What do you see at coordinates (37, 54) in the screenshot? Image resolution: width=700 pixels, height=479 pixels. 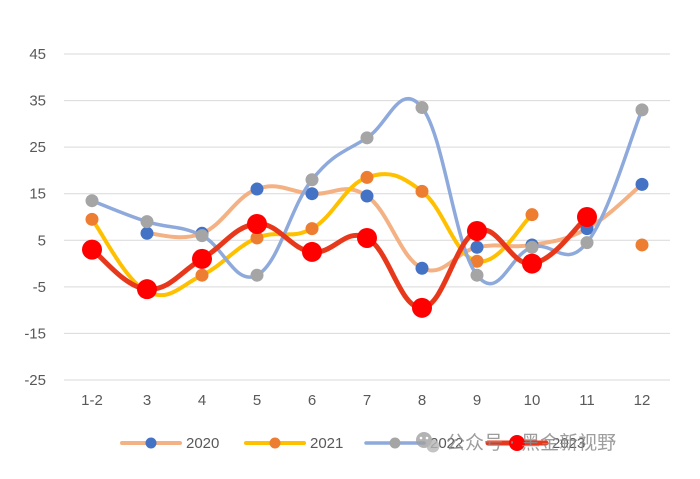 I see `y-tick-label: 45` at bounding box center [37, 54].